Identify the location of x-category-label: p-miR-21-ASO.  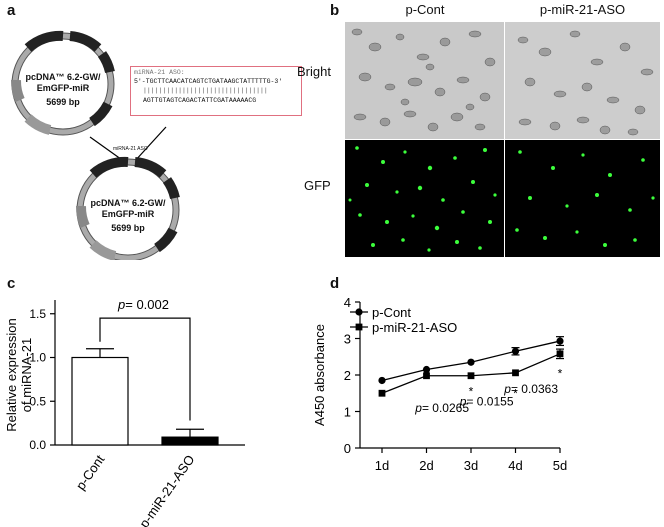
(166, 489).